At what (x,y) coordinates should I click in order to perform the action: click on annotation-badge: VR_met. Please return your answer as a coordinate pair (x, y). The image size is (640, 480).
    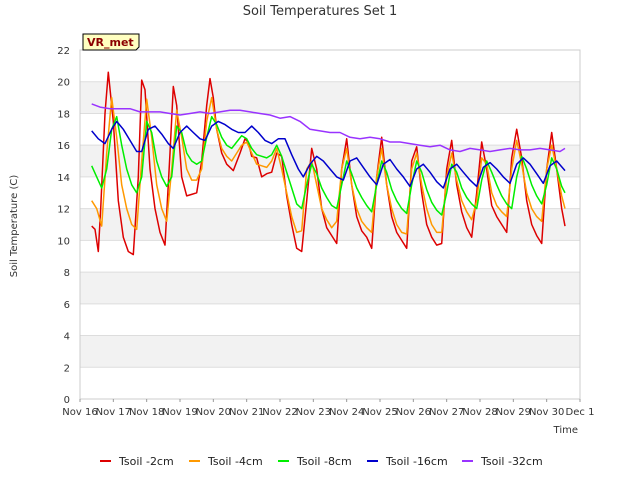
    Looking at the image, I should click on (111, 42).